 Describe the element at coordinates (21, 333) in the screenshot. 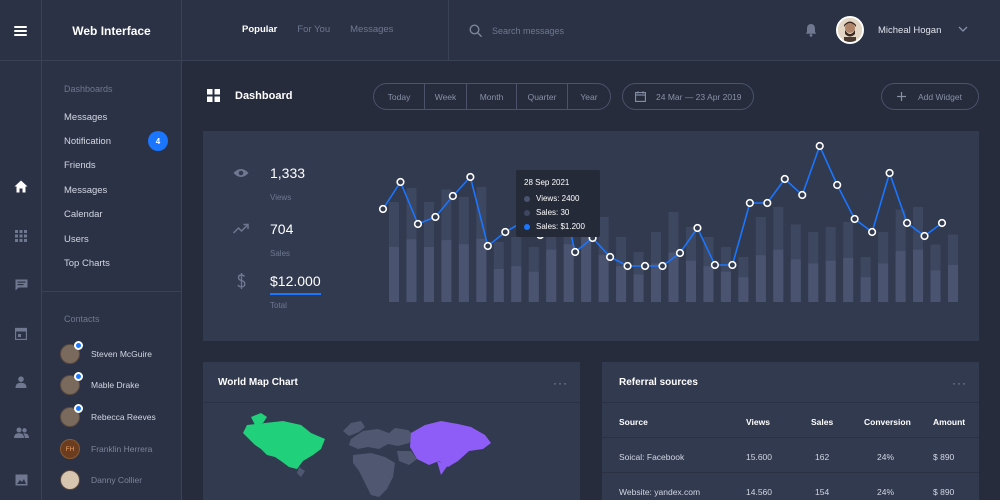

I see `calendar-icon` at that location.